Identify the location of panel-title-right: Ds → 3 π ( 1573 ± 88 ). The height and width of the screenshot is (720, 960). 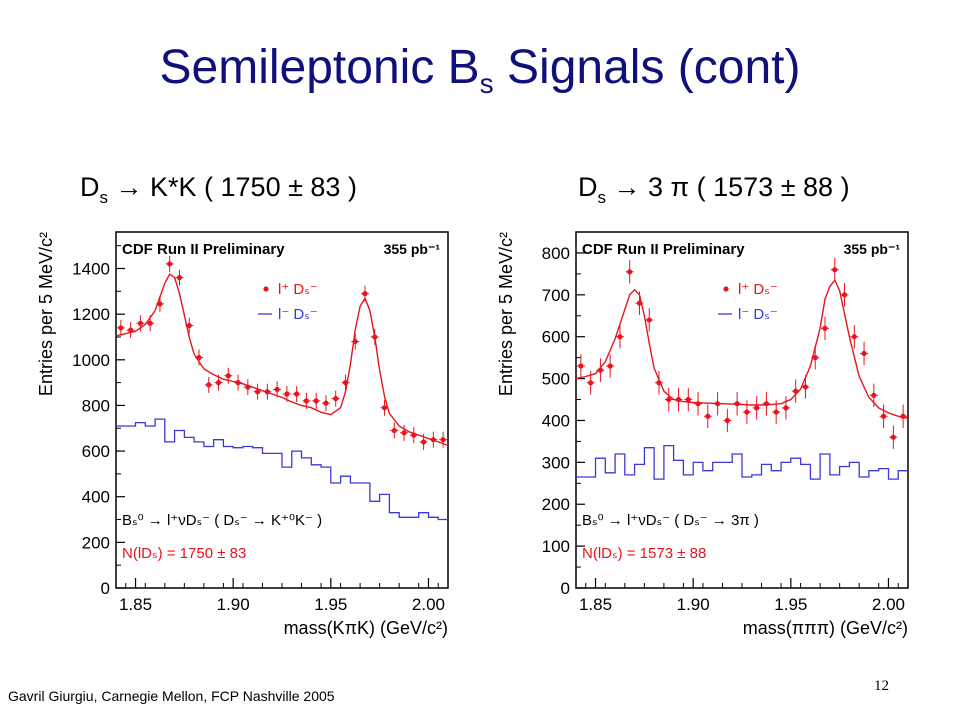
(714, 189).